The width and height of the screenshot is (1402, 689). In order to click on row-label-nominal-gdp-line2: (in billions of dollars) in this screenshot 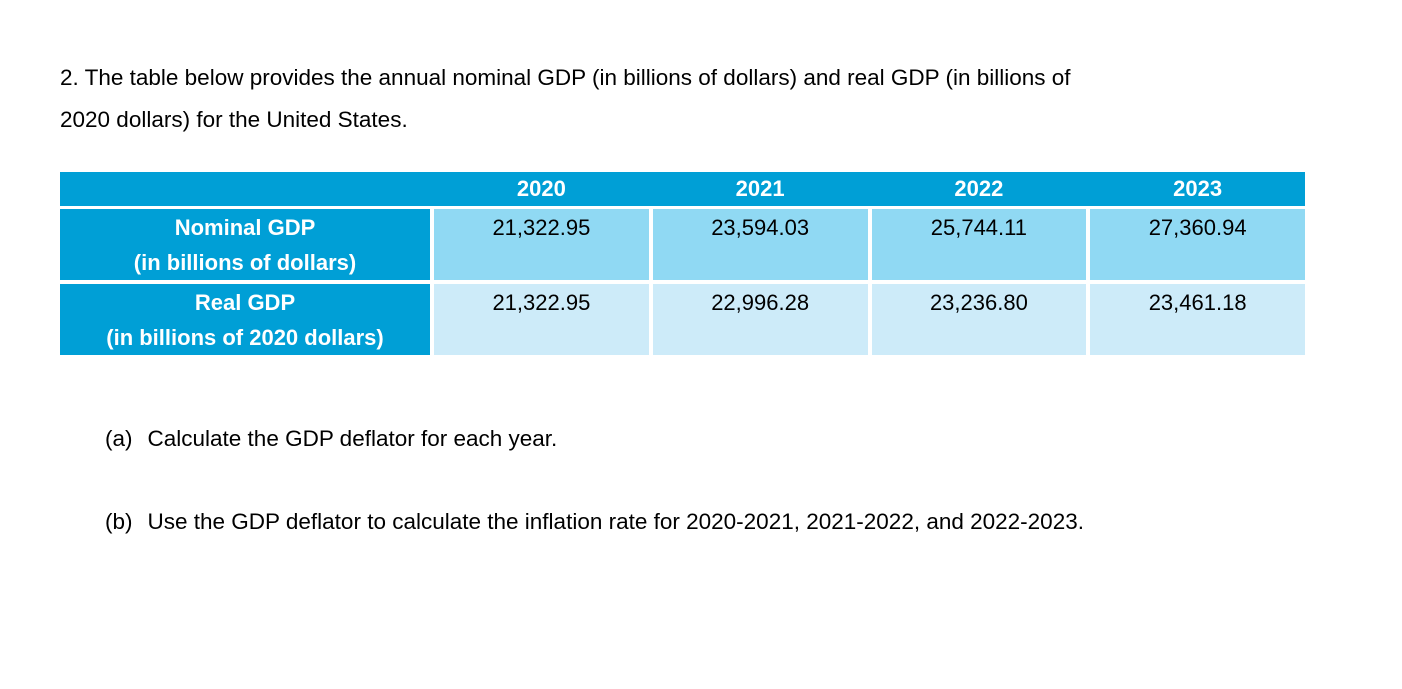, I will do `click(245, 262)`.